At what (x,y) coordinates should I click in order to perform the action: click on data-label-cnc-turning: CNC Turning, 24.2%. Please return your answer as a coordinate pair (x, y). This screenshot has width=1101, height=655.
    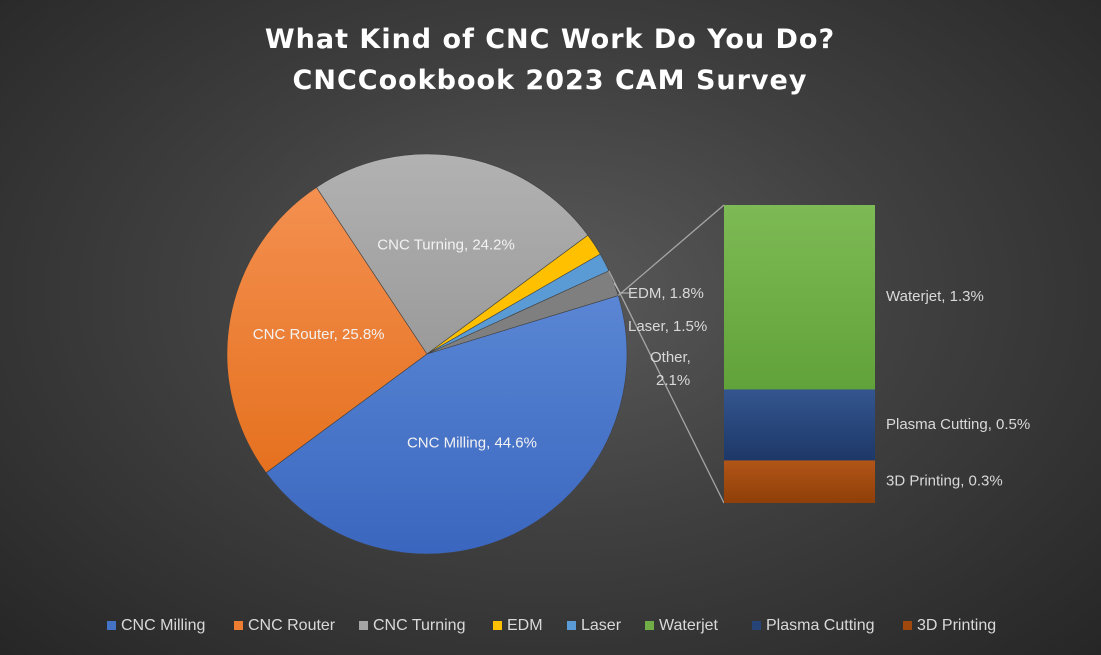
    Looking at the image, I should click on (446, 245).